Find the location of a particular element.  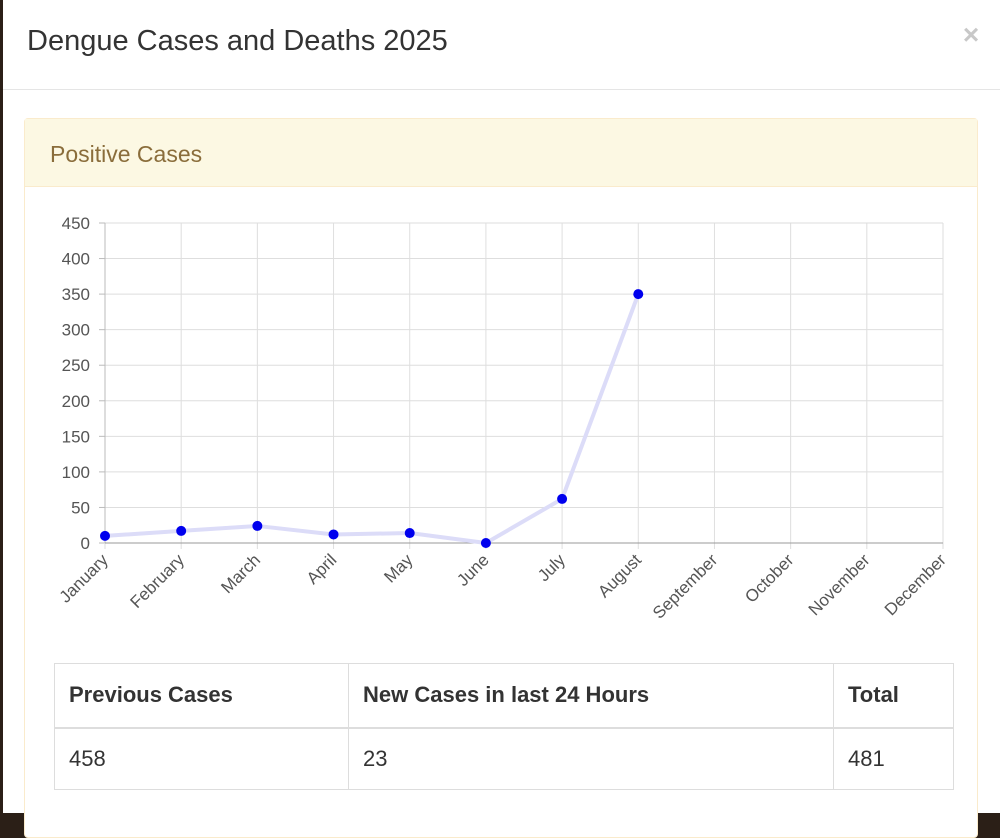

y-tick-label: 350 is located at coordinates (76, 294).